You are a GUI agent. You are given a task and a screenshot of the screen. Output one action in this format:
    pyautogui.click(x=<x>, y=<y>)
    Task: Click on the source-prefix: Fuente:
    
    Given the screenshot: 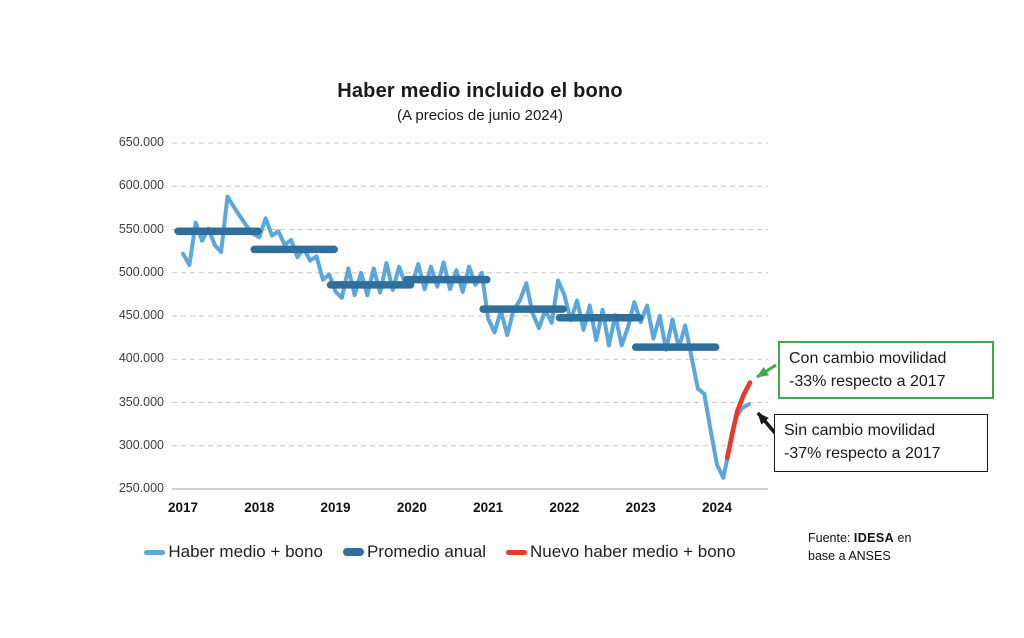 What is the action you would take?
    pyautogui.click(x=831, y=538)
    